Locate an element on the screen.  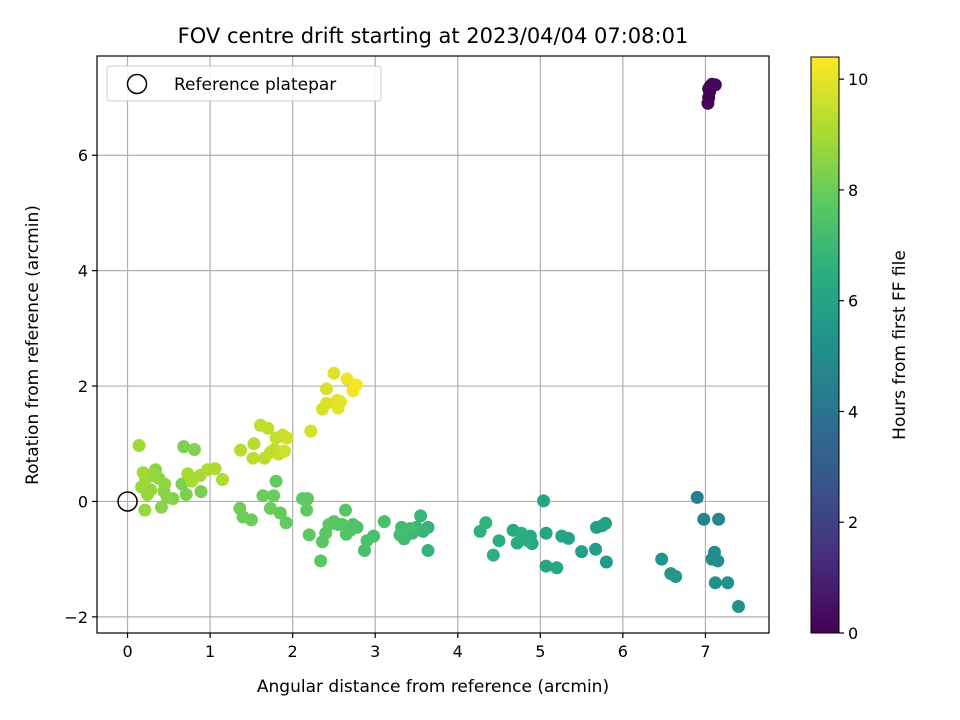
x-tick-label: 5 is located at coordinates (540, 651).